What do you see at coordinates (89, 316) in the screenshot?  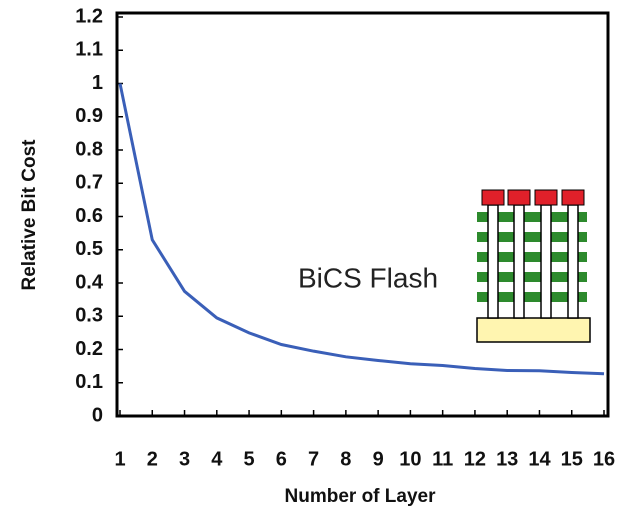 I see `y-tick-label: 0.3` at bounding box center [89, 316].